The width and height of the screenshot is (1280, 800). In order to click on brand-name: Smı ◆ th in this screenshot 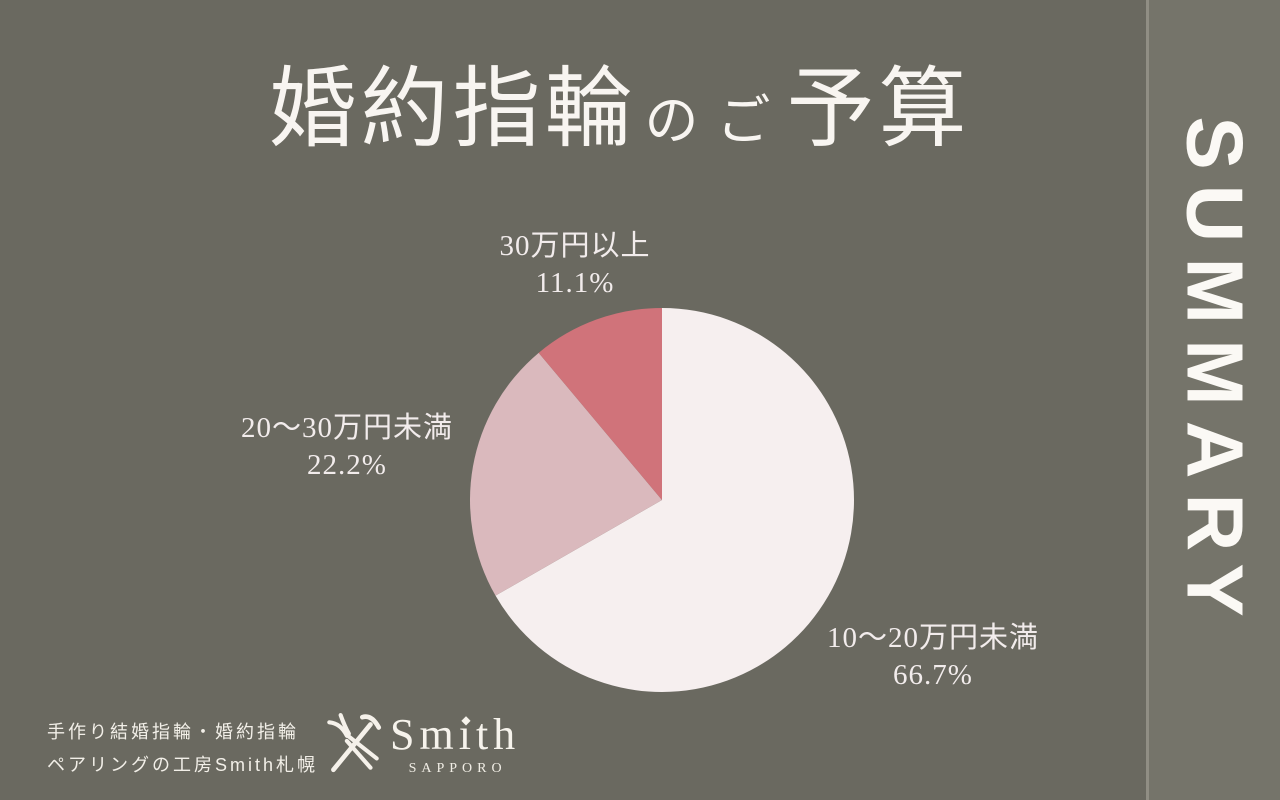, I will do `click(455, 734)`.